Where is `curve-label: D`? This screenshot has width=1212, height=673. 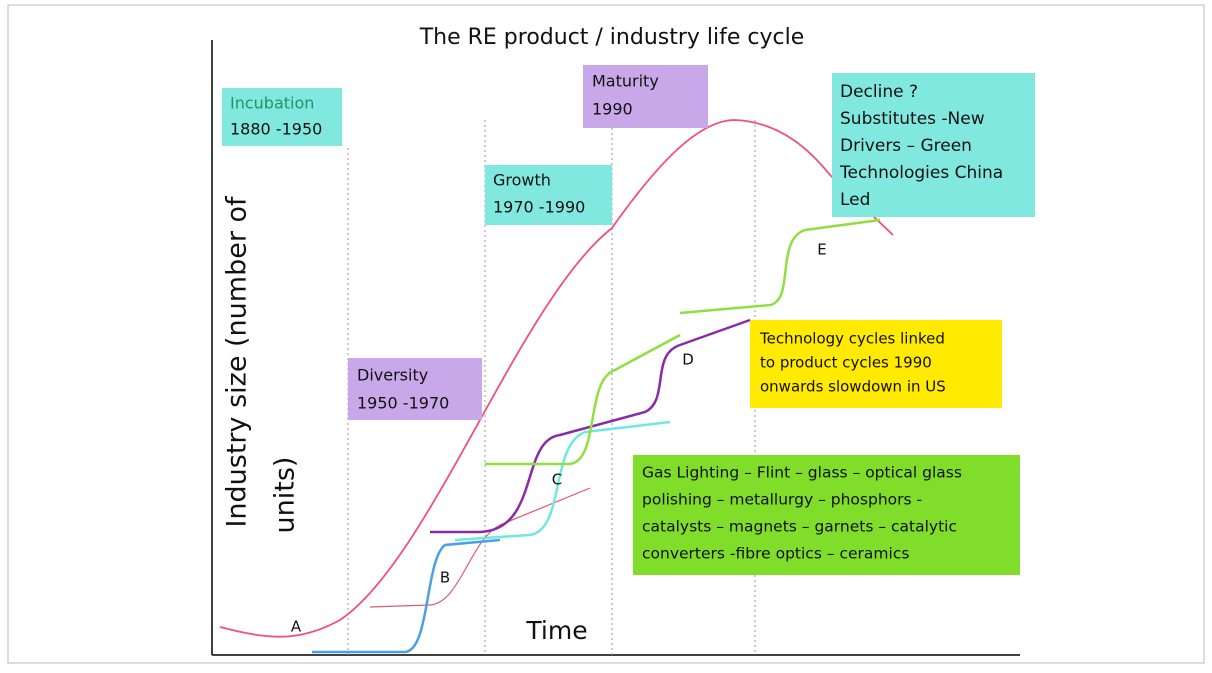 curve-label: D is located at coordinates (688, 360).